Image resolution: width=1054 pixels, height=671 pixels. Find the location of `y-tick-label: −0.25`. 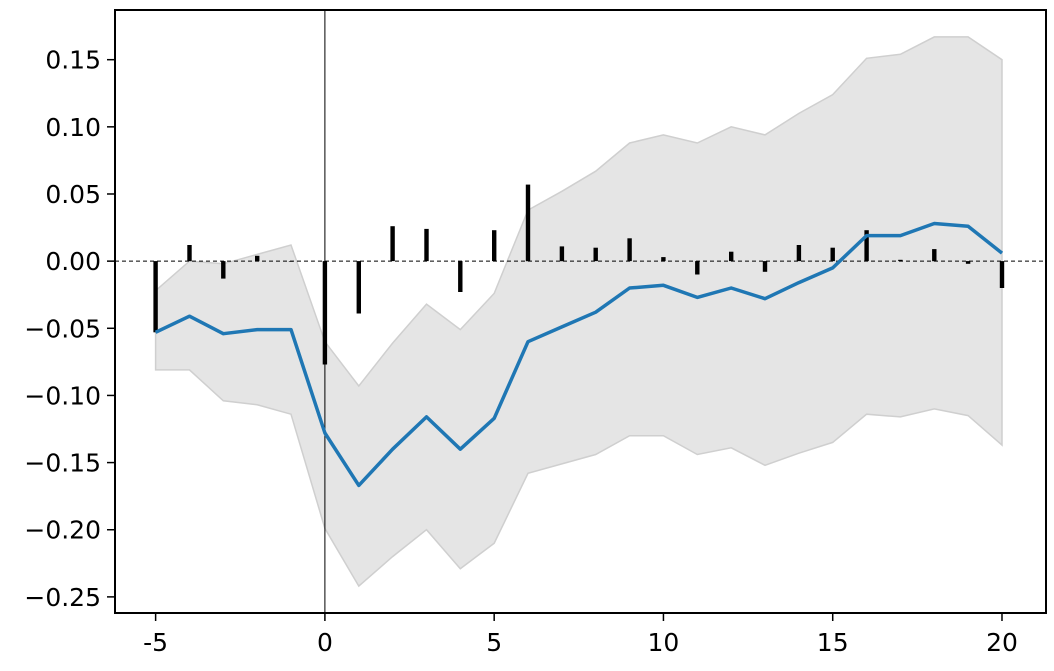

y-tick-label: −0.25 is located at coordinates (62, 597).